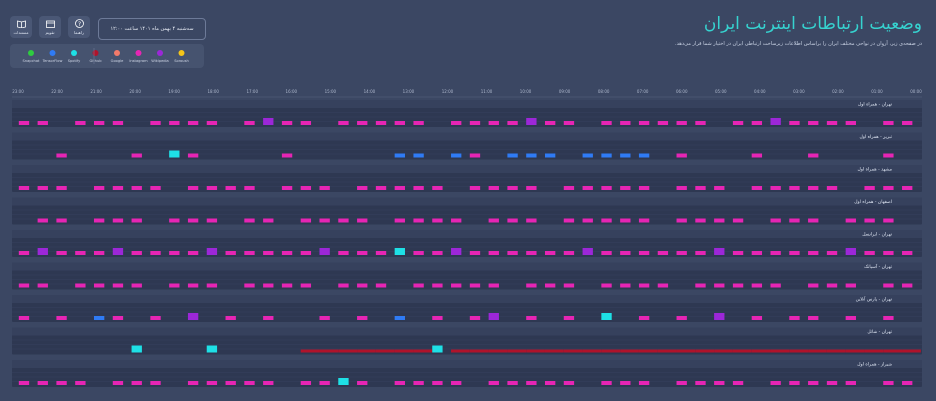 The width and height of the screenshot is (936, 401). What do you see at coordinates (21, 32) in the screenshot?
I see `button-label: مستندات` at bounding box center [21, 32].